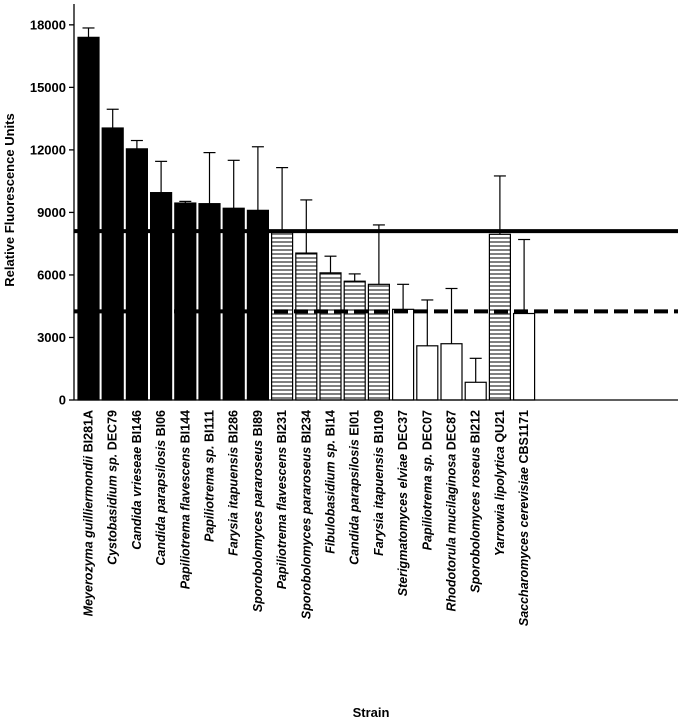 This screenshot has height=721, width=680. I want to click on x-tick-label: Meyerozyma guilliermondii BI281A, so click(89, 513).